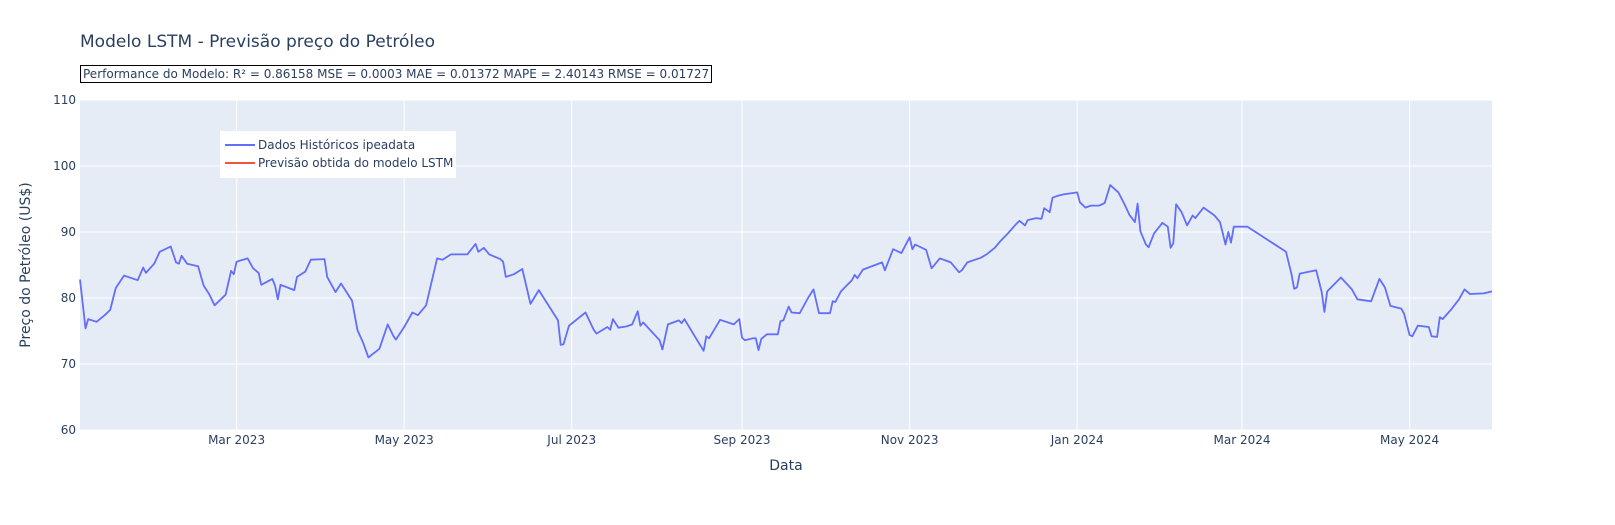 Image resolution: width=1615 pixels, height=525 pixels. Describe the element at coordinates (26, 264) in the screenshot. I see `y-axis-title: Preço do Petróleo (US$)` at that location.